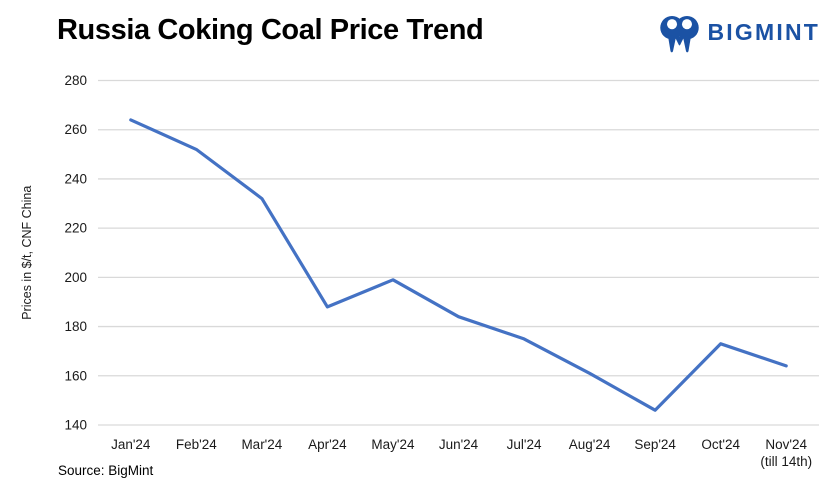 The width and height of the screenshot is (826, 494). I want to click on x-tick-label: Jan'24, so click(131, 444).